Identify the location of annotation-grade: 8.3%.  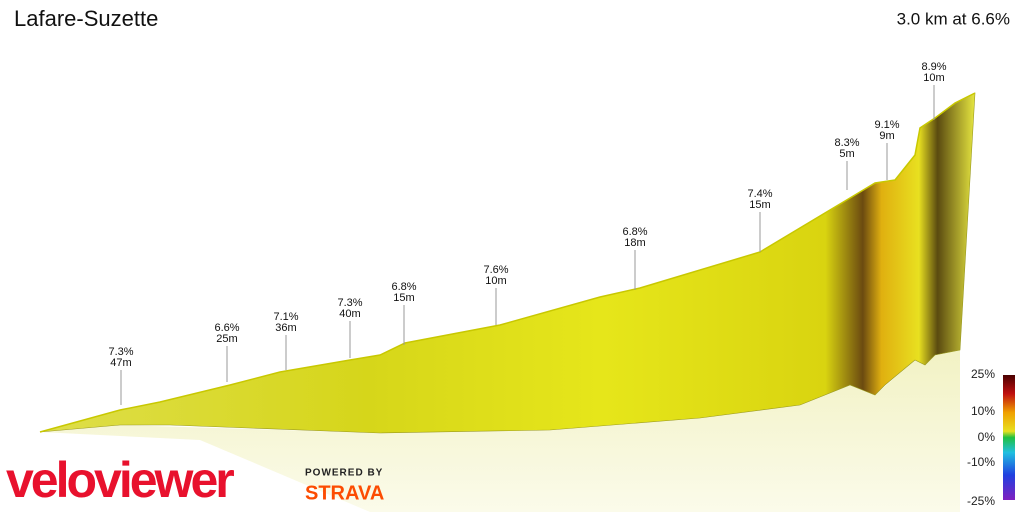
(846, 143).